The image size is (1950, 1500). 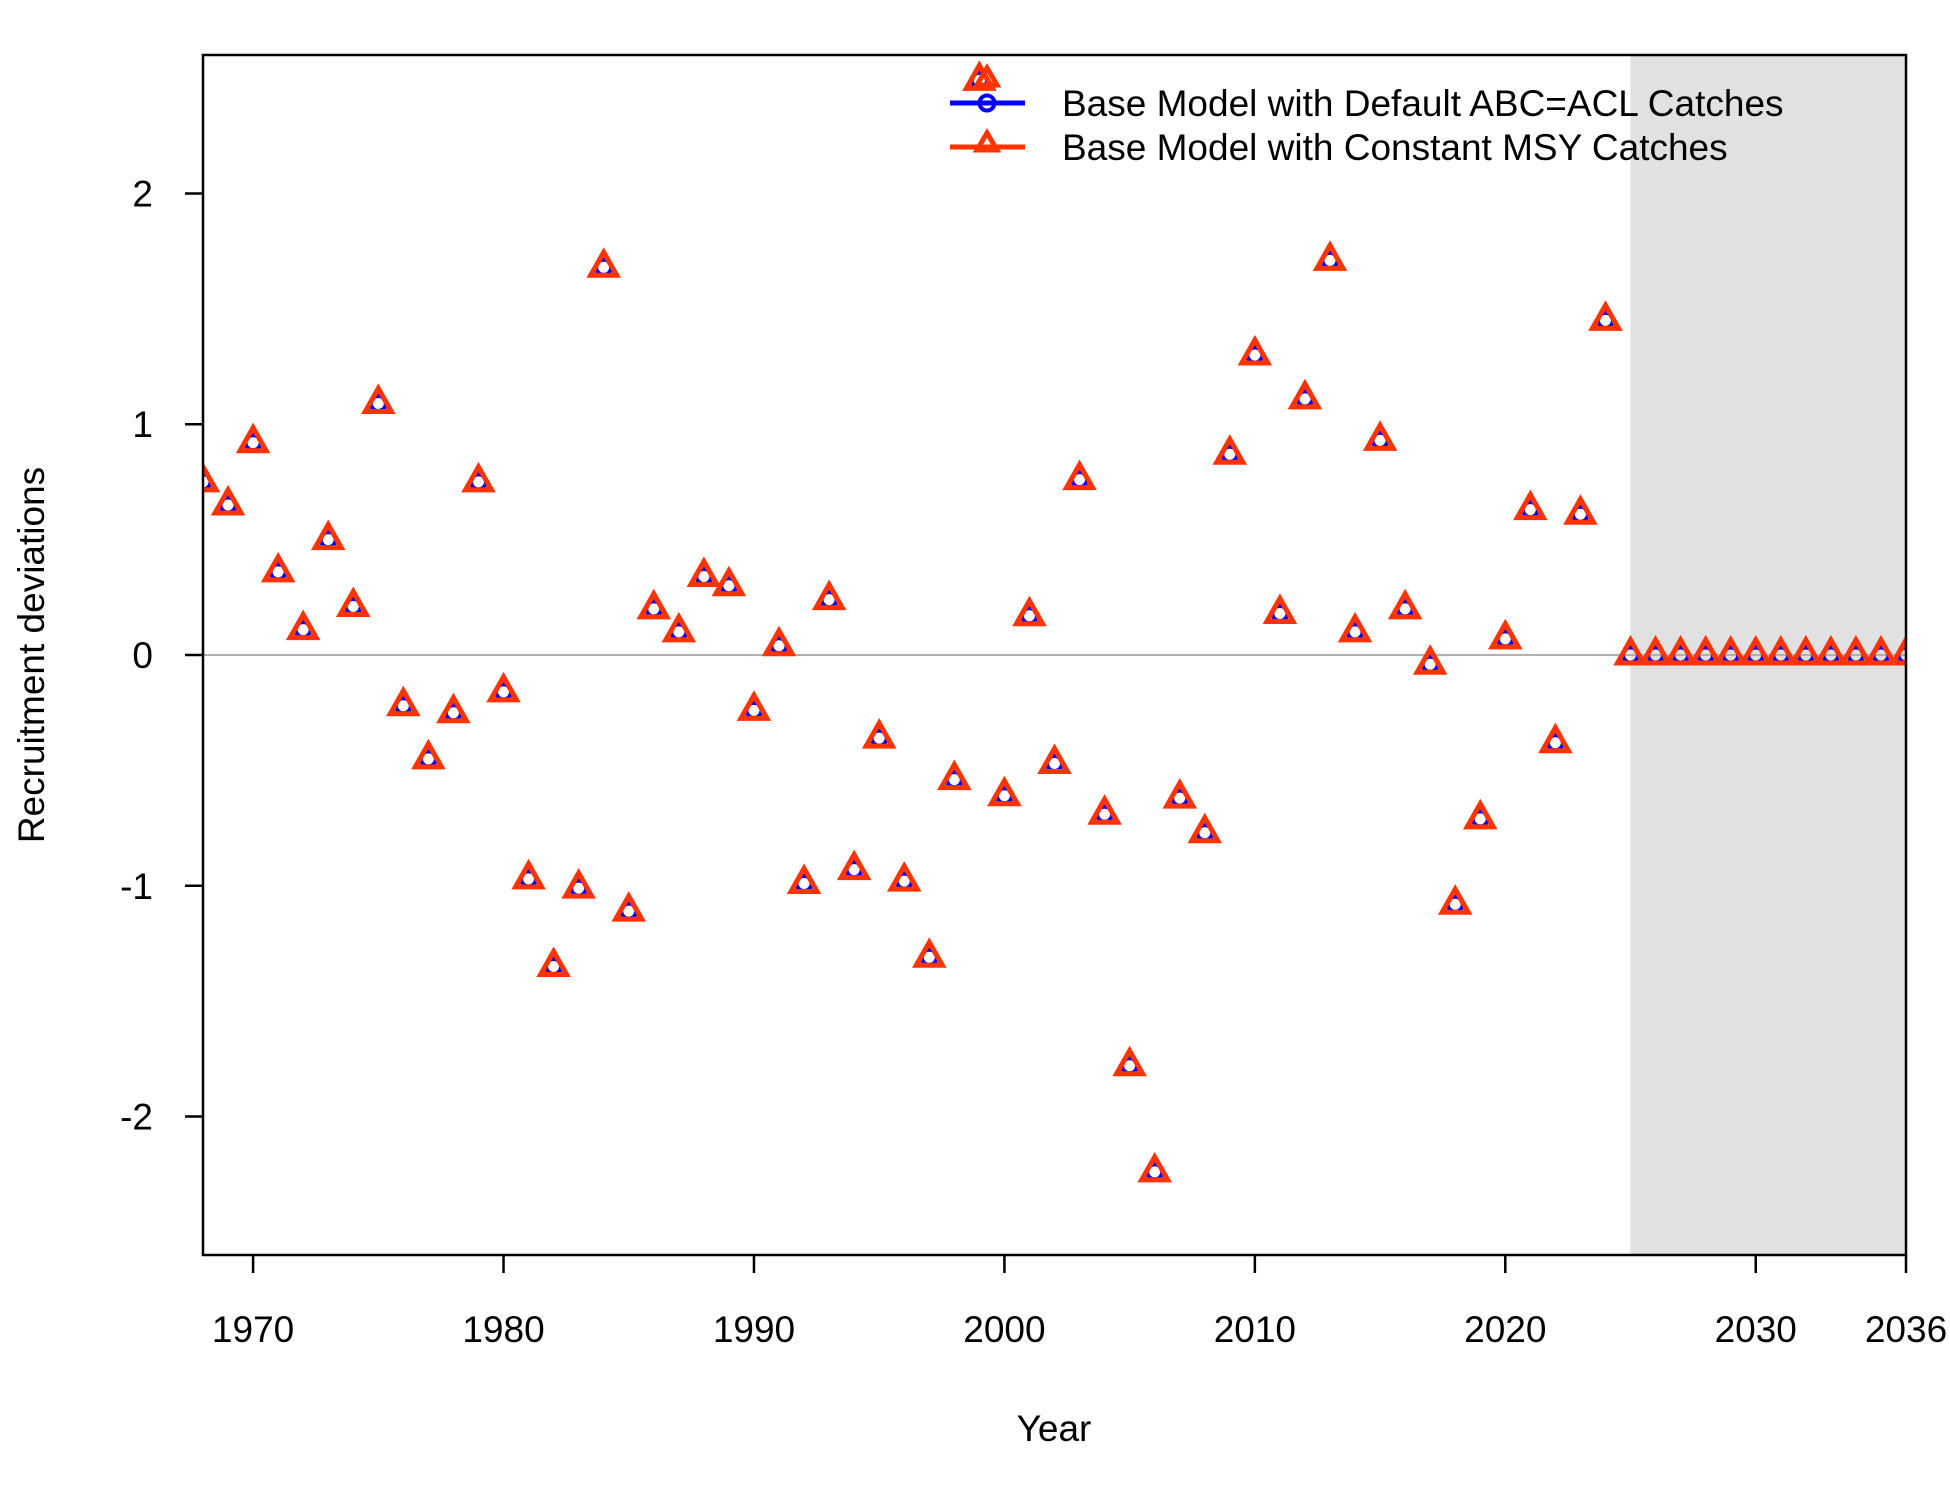 What do you see at coordinates (142, 424) in the screenshot?
I see `y-tick-label: 1` at bounding box center [142, 424].